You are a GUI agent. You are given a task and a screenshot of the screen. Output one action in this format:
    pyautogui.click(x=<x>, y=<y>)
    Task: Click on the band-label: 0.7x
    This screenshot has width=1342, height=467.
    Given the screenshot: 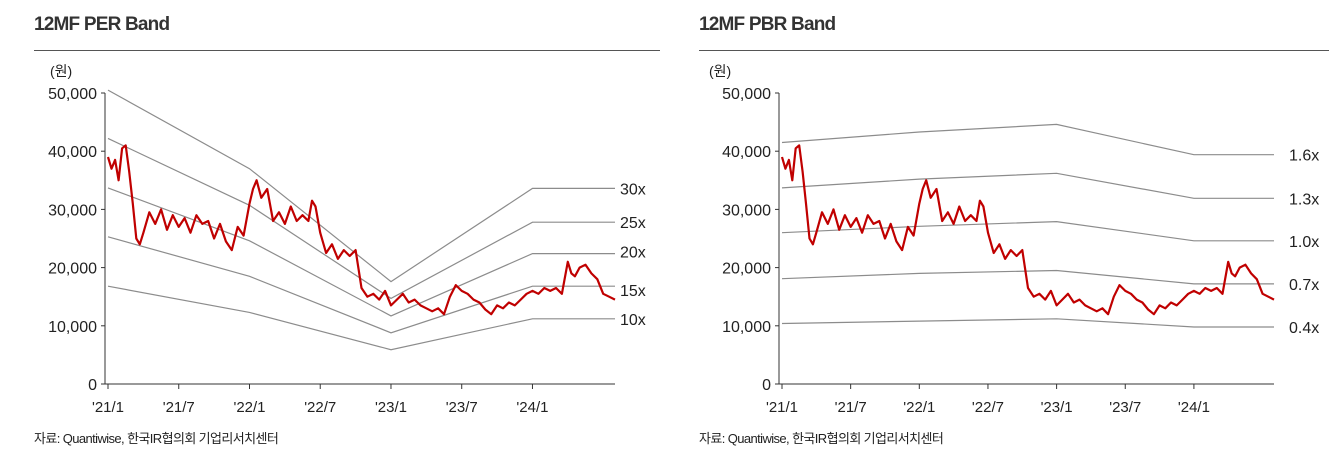 What is the action you would take?
    pyautogui.click(x=1304, y=285)
    